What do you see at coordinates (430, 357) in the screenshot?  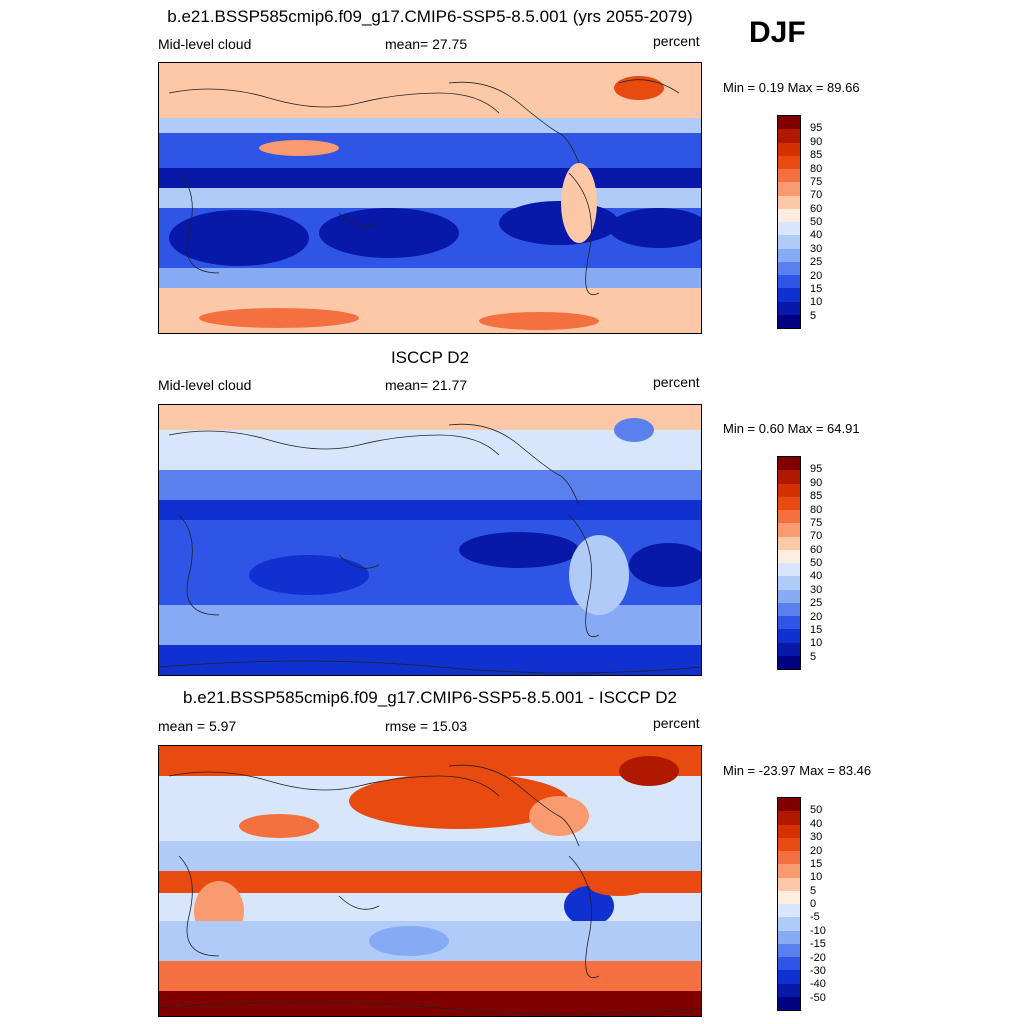 I see `panel2-title: ISCCP D2` at bounding box center [430, 357].